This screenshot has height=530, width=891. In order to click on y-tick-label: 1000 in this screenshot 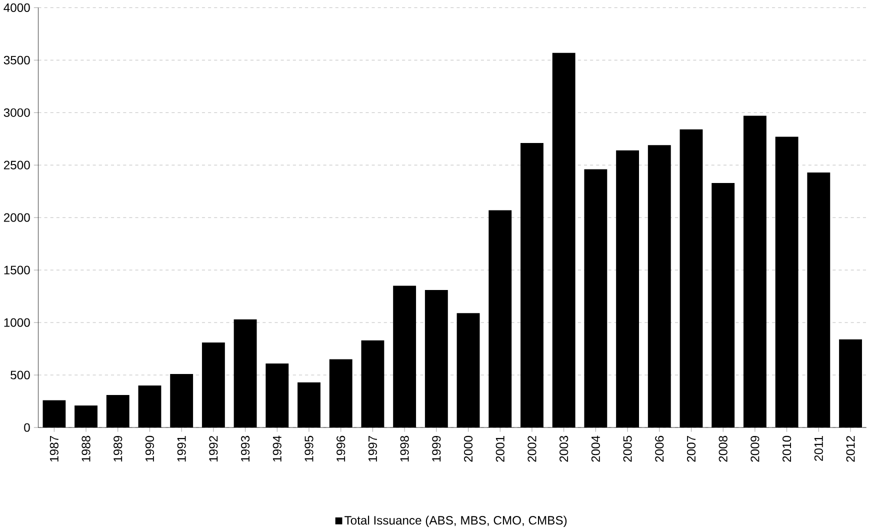, I will do `click(17, 322)`.